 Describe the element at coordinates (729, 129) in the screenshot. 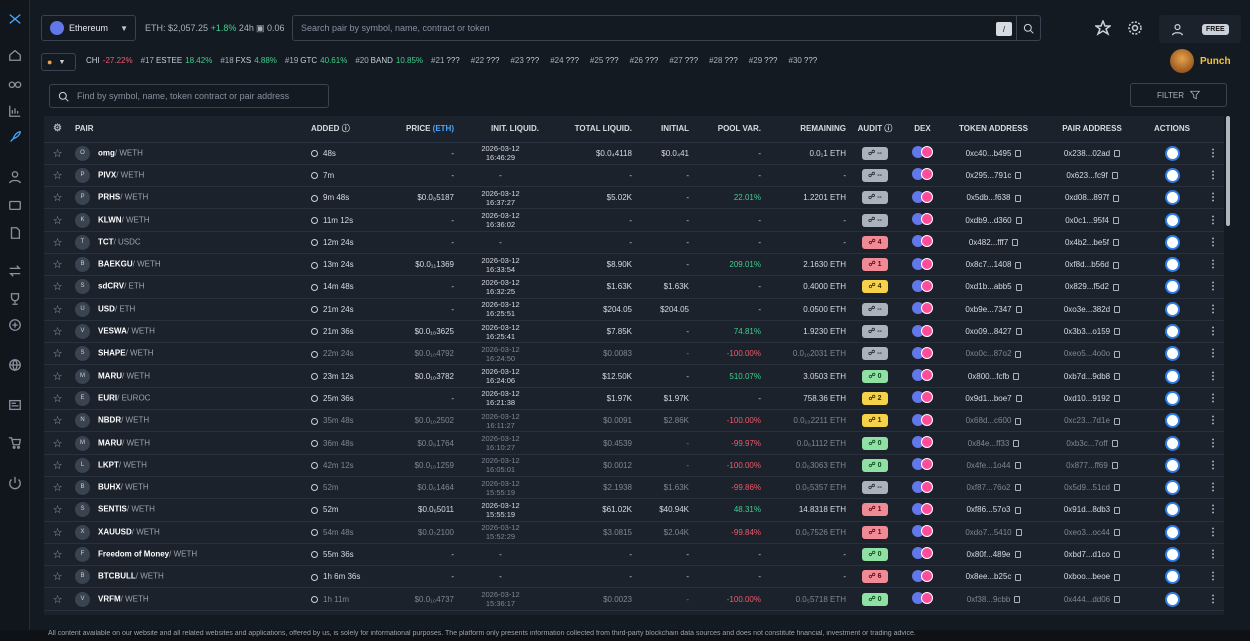

I see `col-pool-variation: POOL VAR.` at that location.